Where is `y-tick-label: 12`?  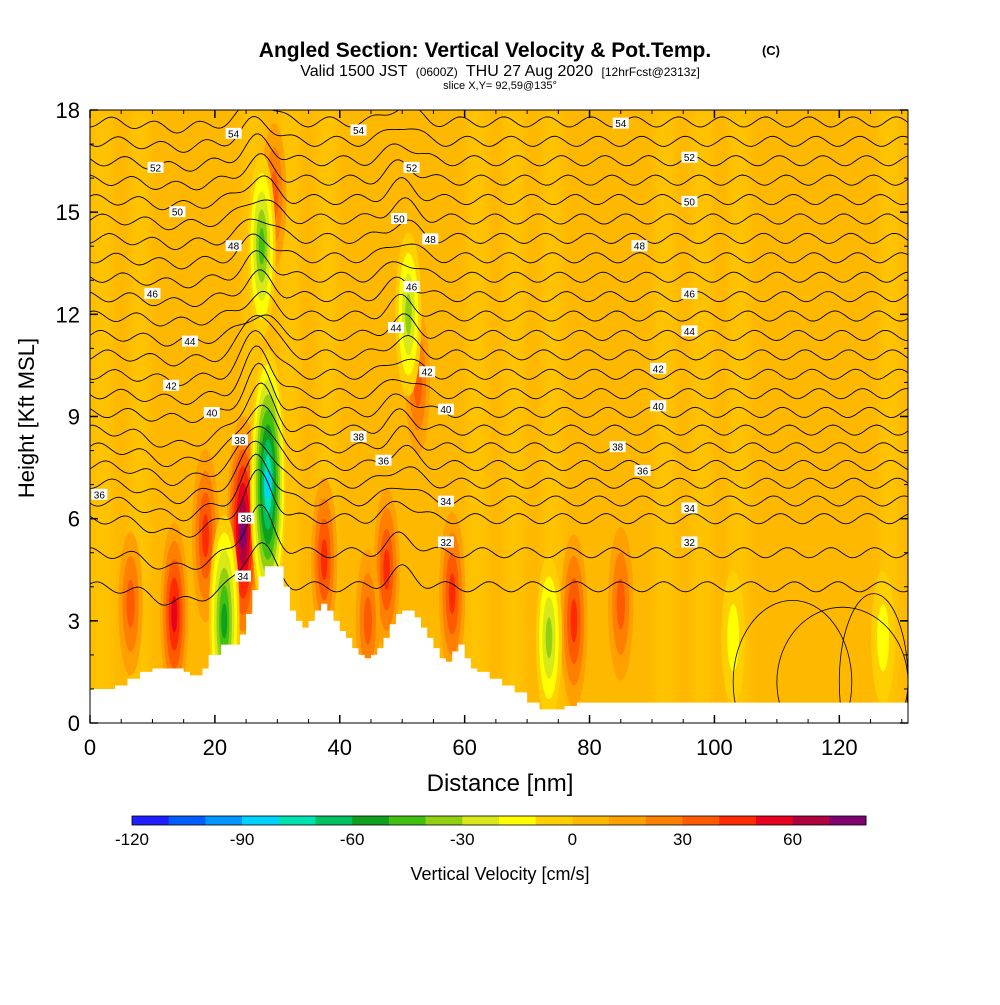 y-tick-label: 12 is located at coordinates (68, 314).